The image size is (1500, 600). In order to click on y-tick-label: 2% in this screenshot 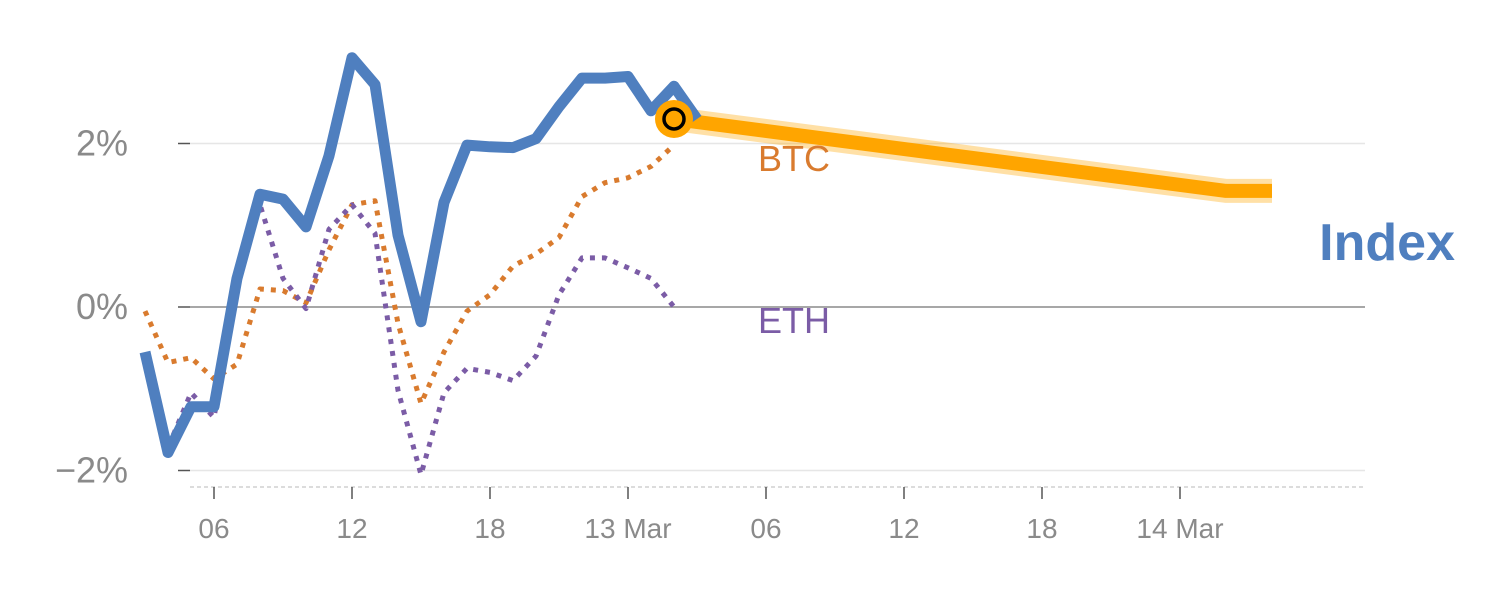, I will do `click(102, 143)`.